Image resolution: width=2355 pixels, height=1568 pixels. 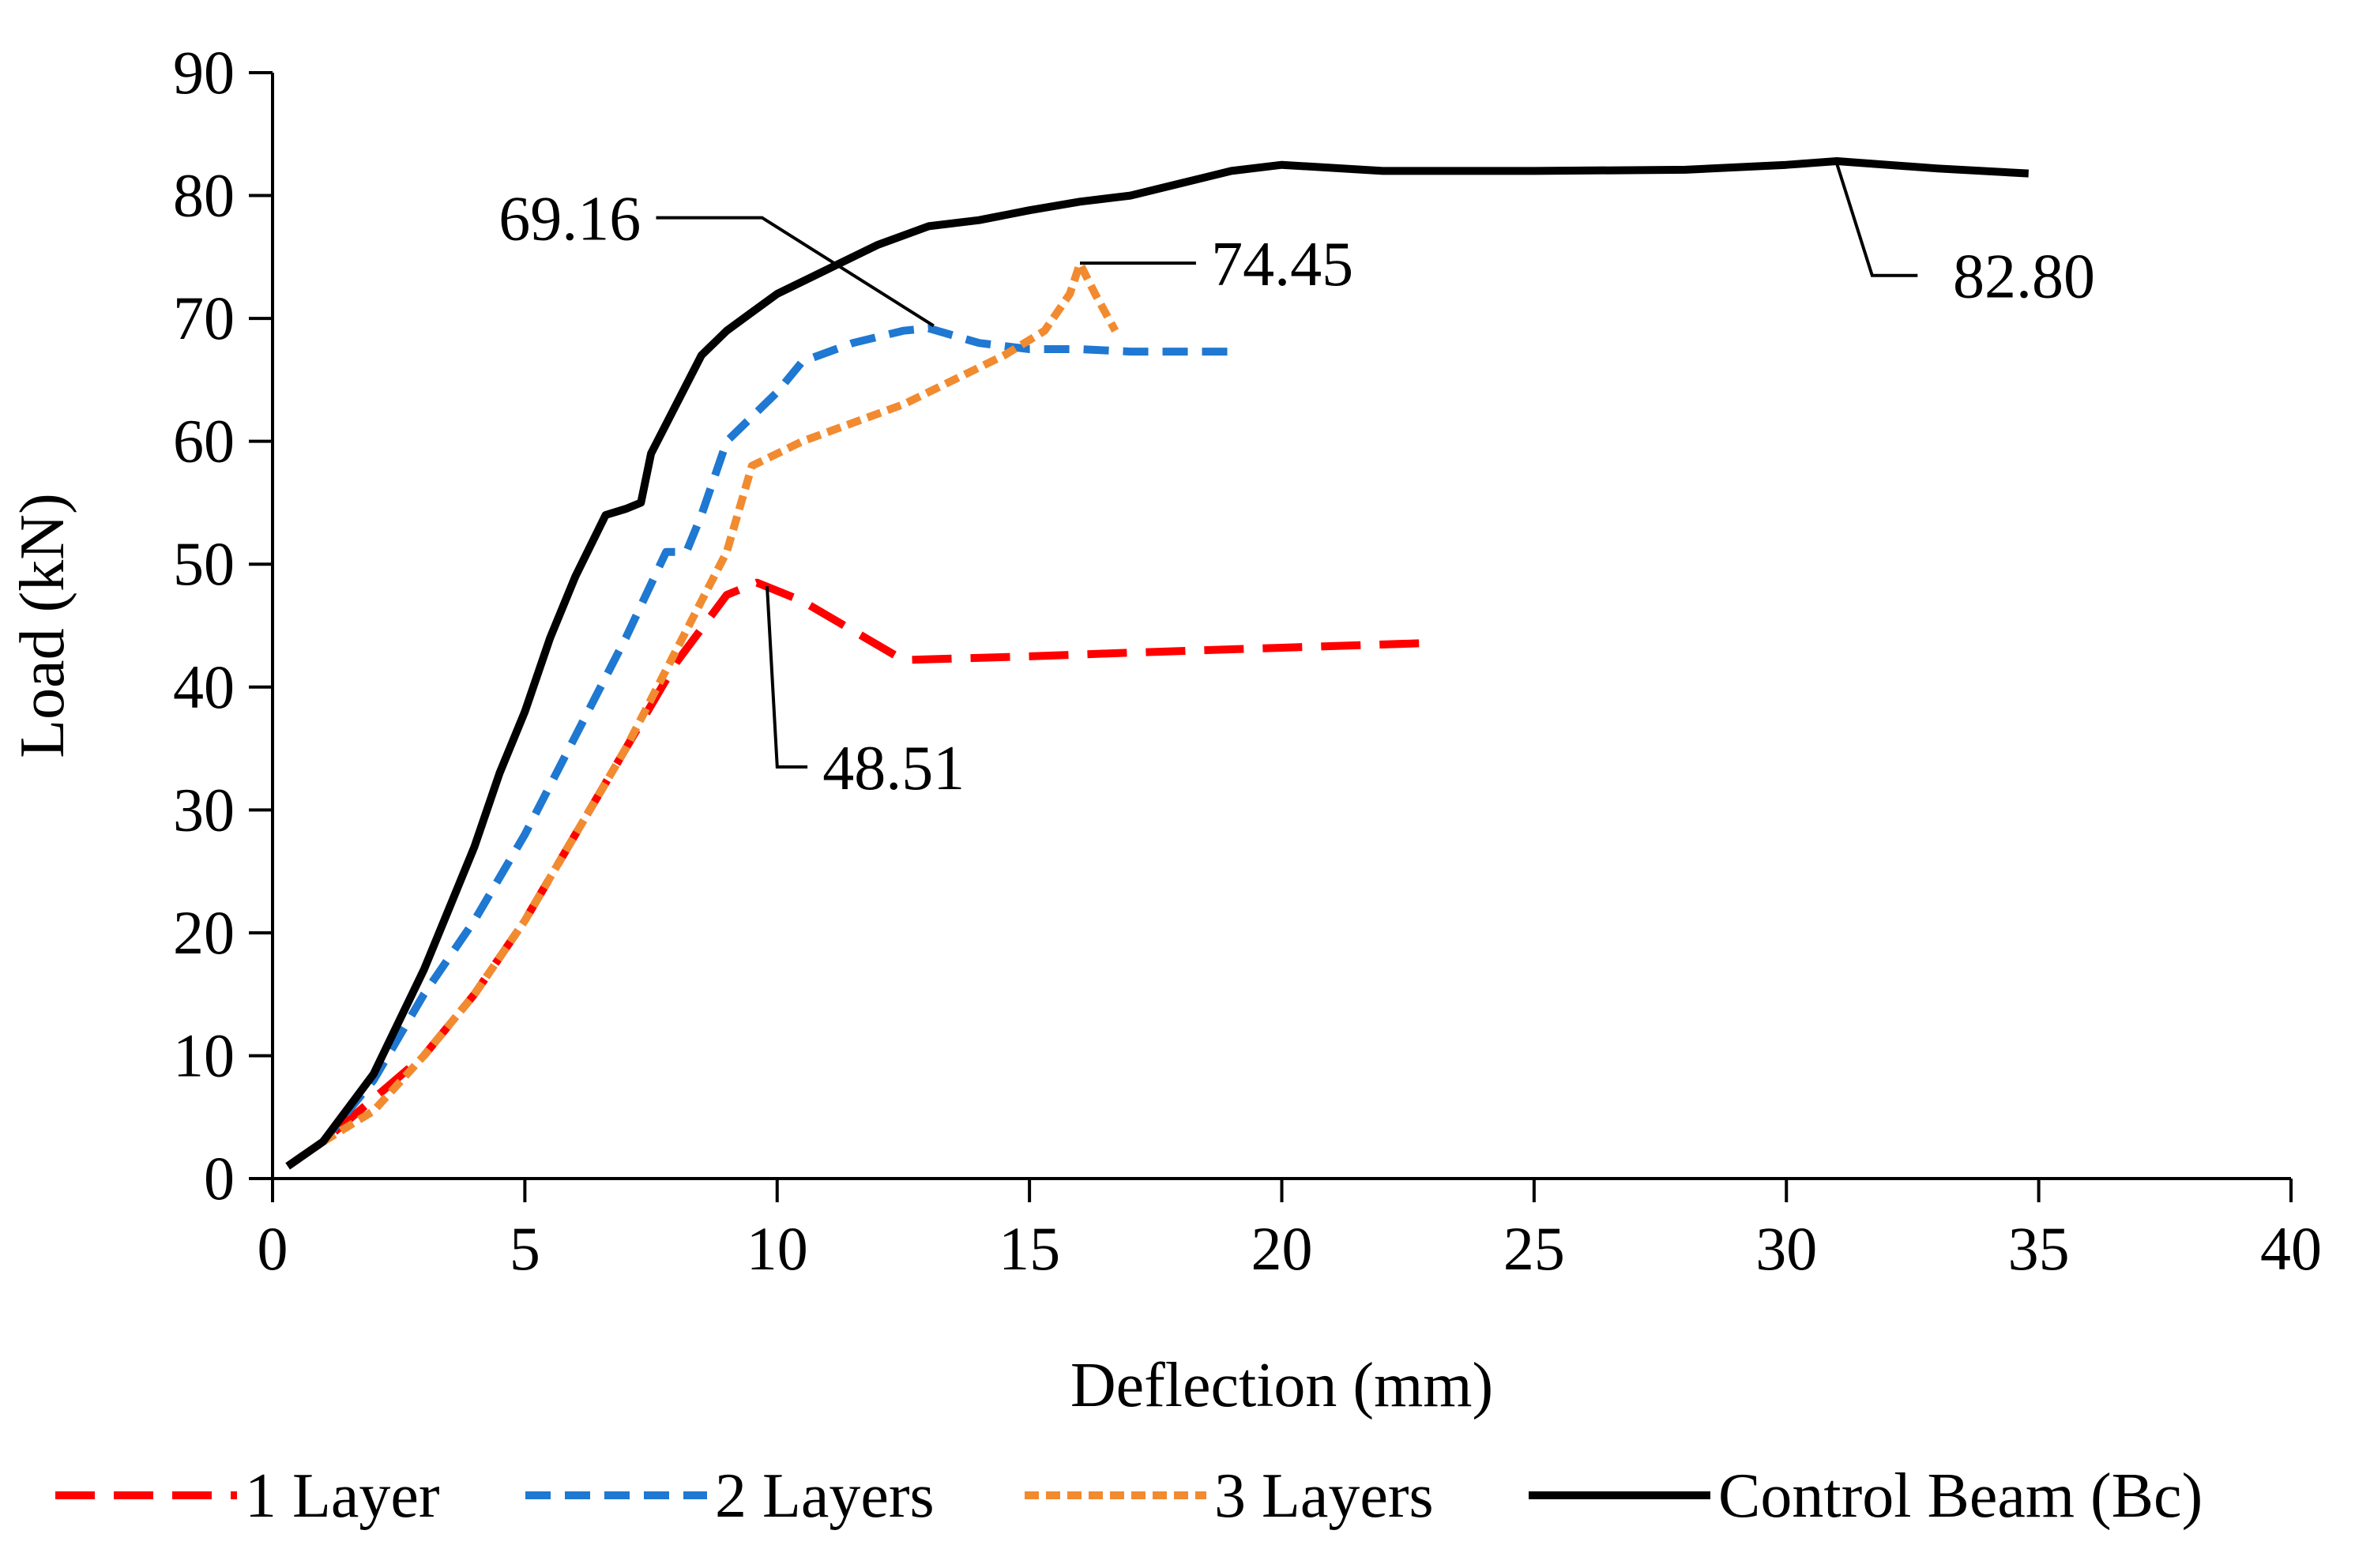 I want to click on x-tick-label: 0, so click(x=273, y=1248).